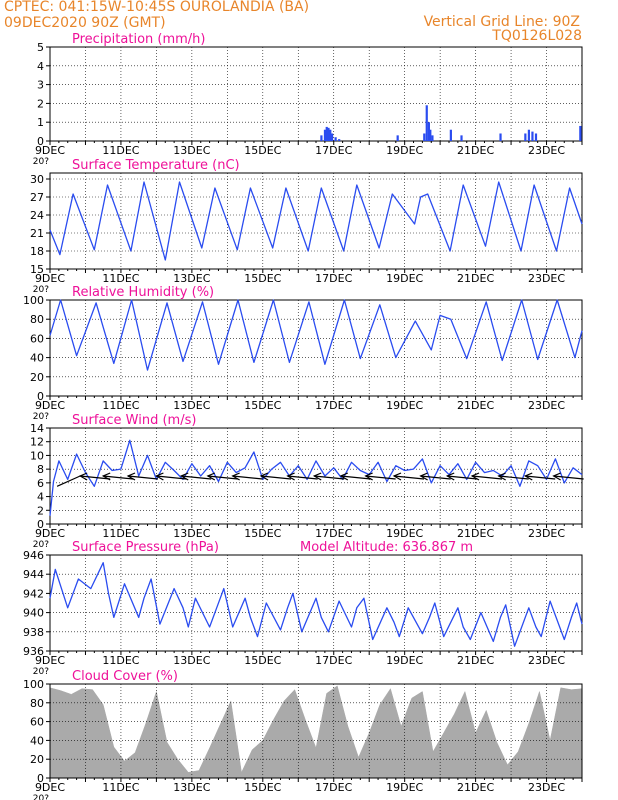 The height and width of the screenshot is (800, 618). Describe the element at coordinates (37, 319) in the screenshot. I see `y-tick-label: 80` at that location.